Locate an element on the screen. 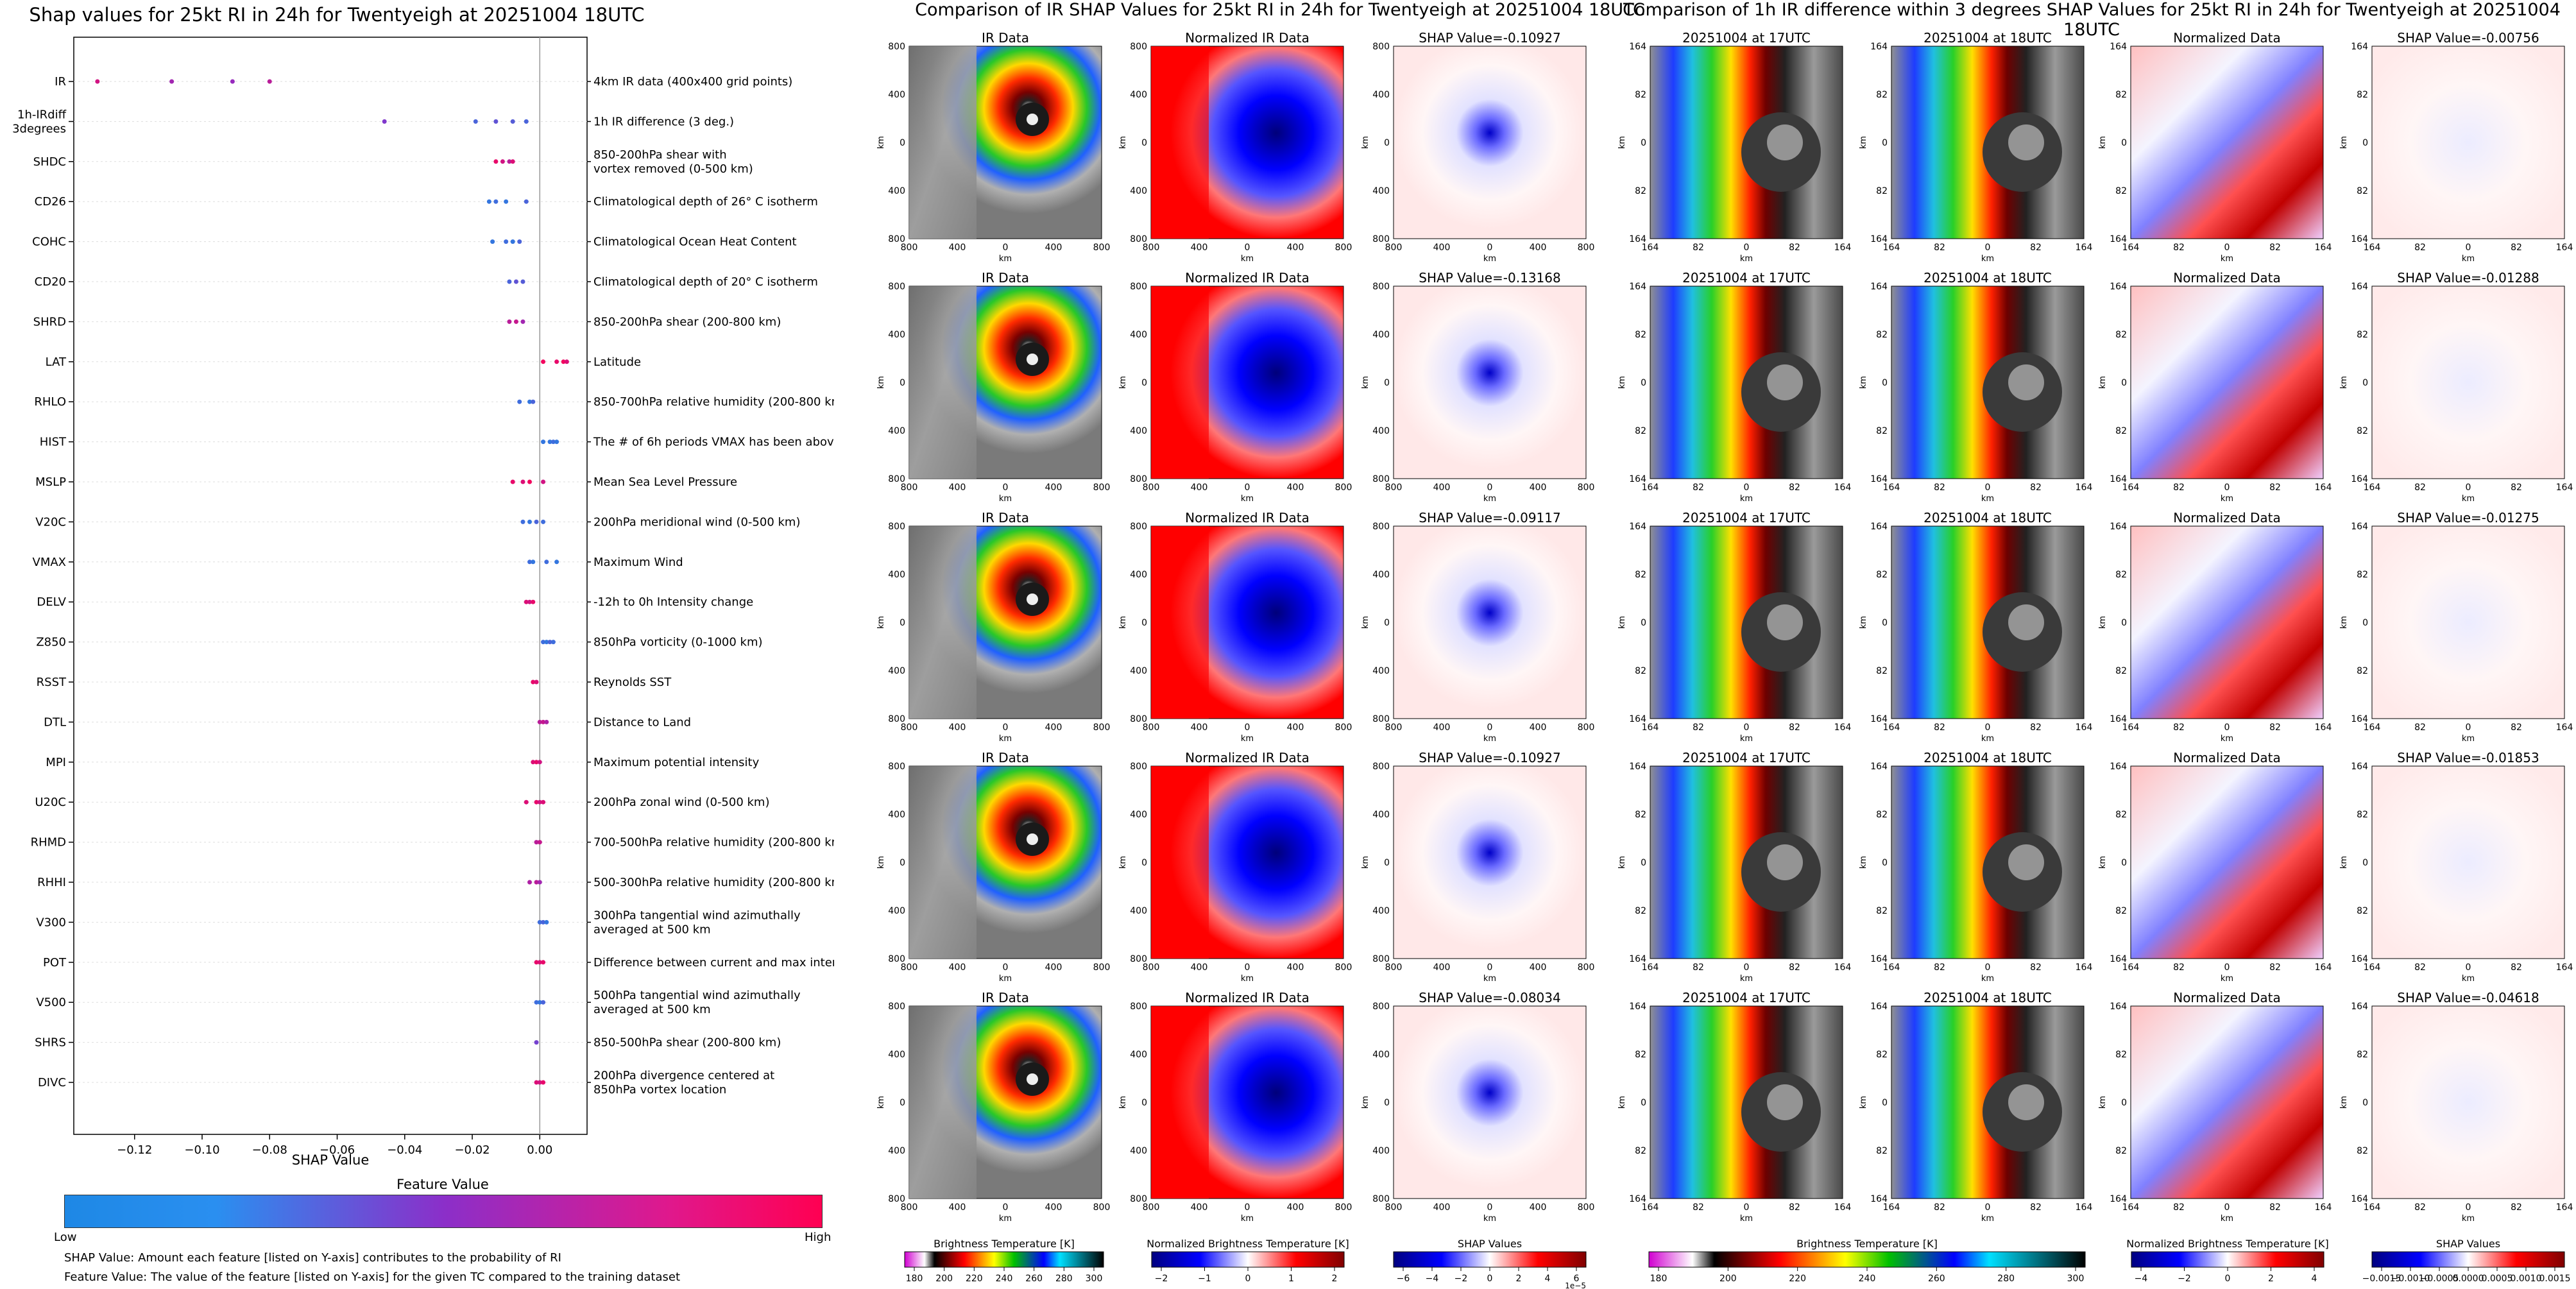 The width and height of the screenshot is (2576, 1289). feature-description: 850hPa vorticity (0-1000 km) is located at coordinates (678, 642).